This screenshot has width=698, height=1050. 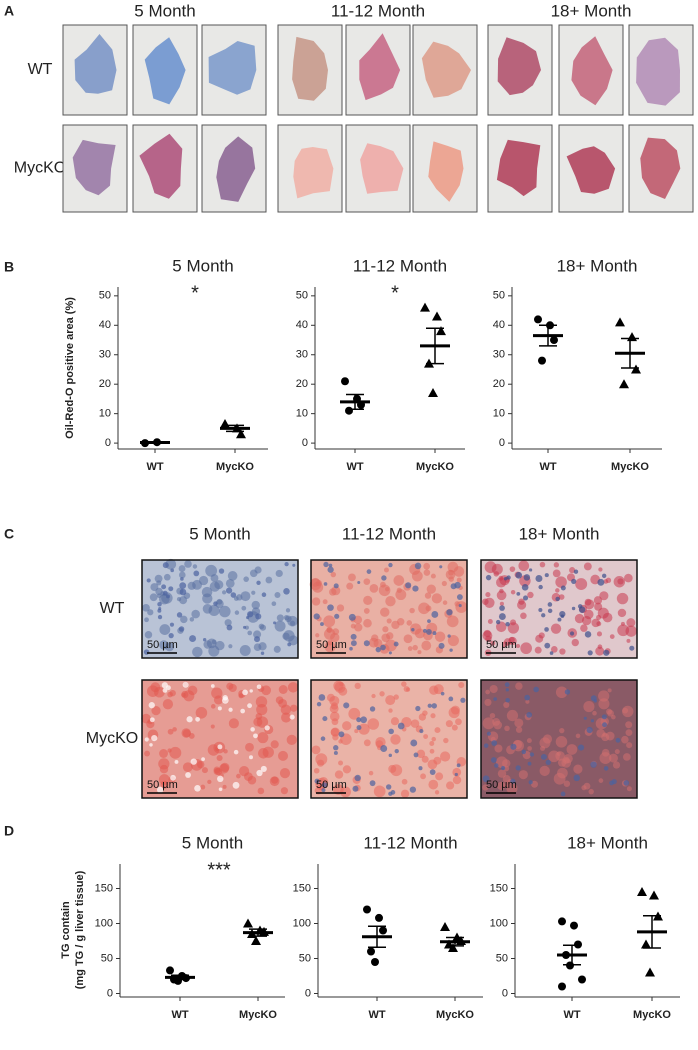 What do you see at coordinates (331, 645) in the screenshot?
I see `scale-bar-label: 50 µm` at bounding box center [331, 645].